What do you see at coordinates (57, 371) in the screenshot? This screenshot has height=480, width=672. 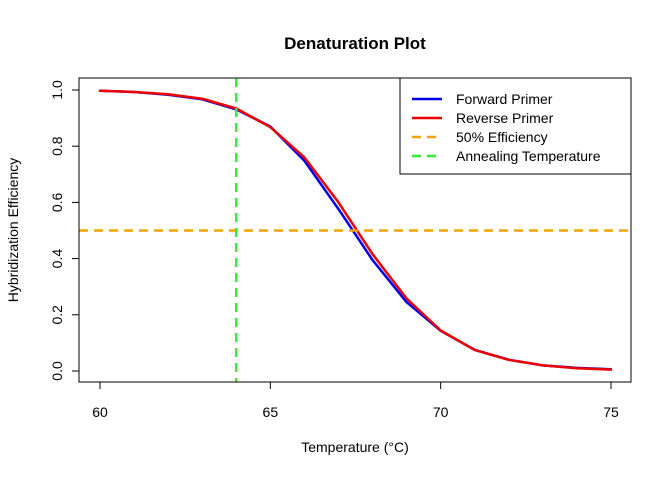 I see `y-tick-label: 0.0` at bounding box center [57, 371].